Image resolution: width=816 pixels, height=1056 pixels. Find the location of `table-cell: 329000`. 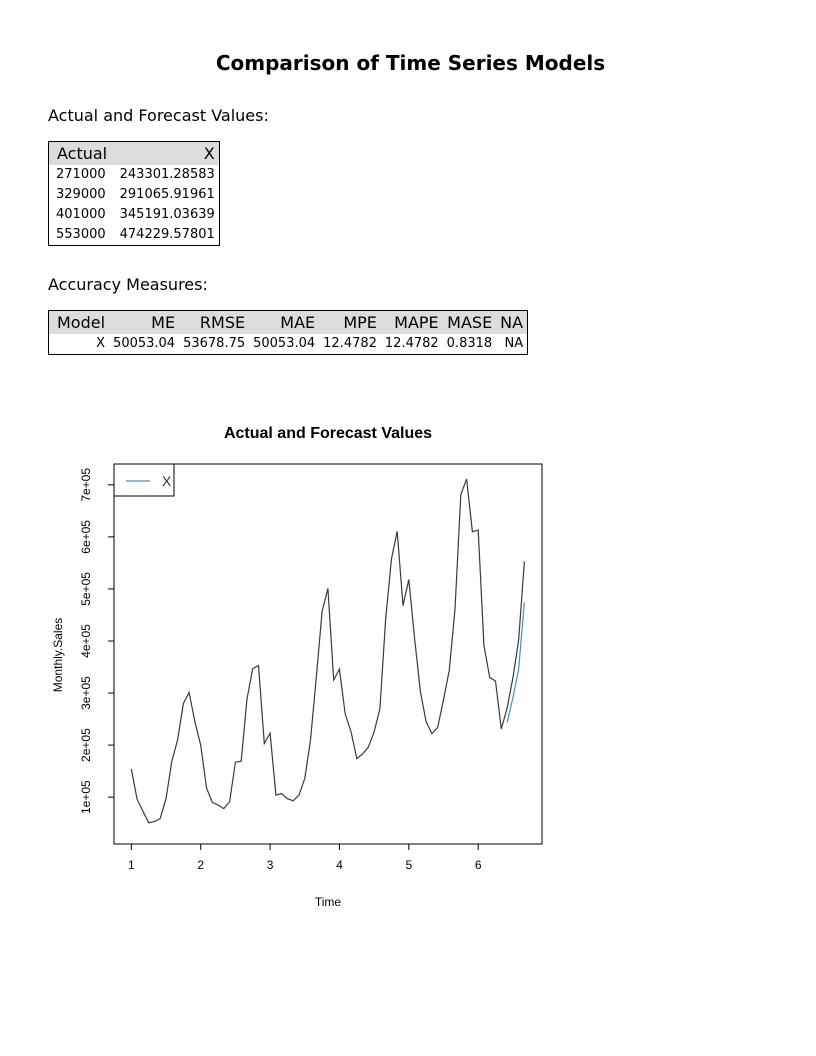

table-cell: 329000 is located at coordinates (81, 194).